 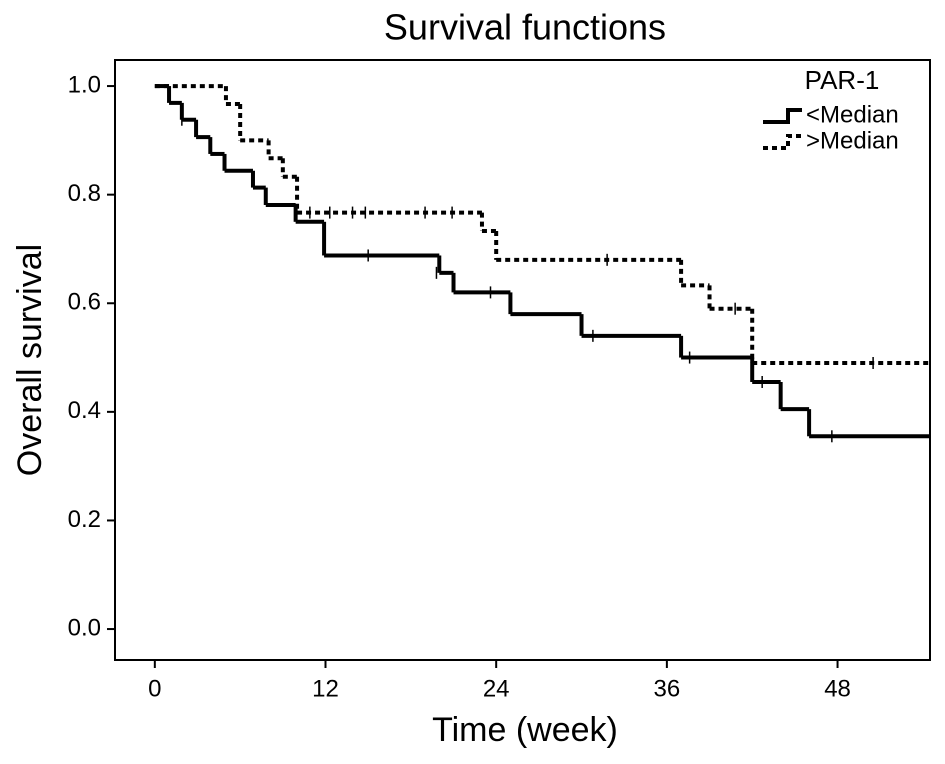 I want to click on y-tick-label: 0.4, so click(x=84, y=410).